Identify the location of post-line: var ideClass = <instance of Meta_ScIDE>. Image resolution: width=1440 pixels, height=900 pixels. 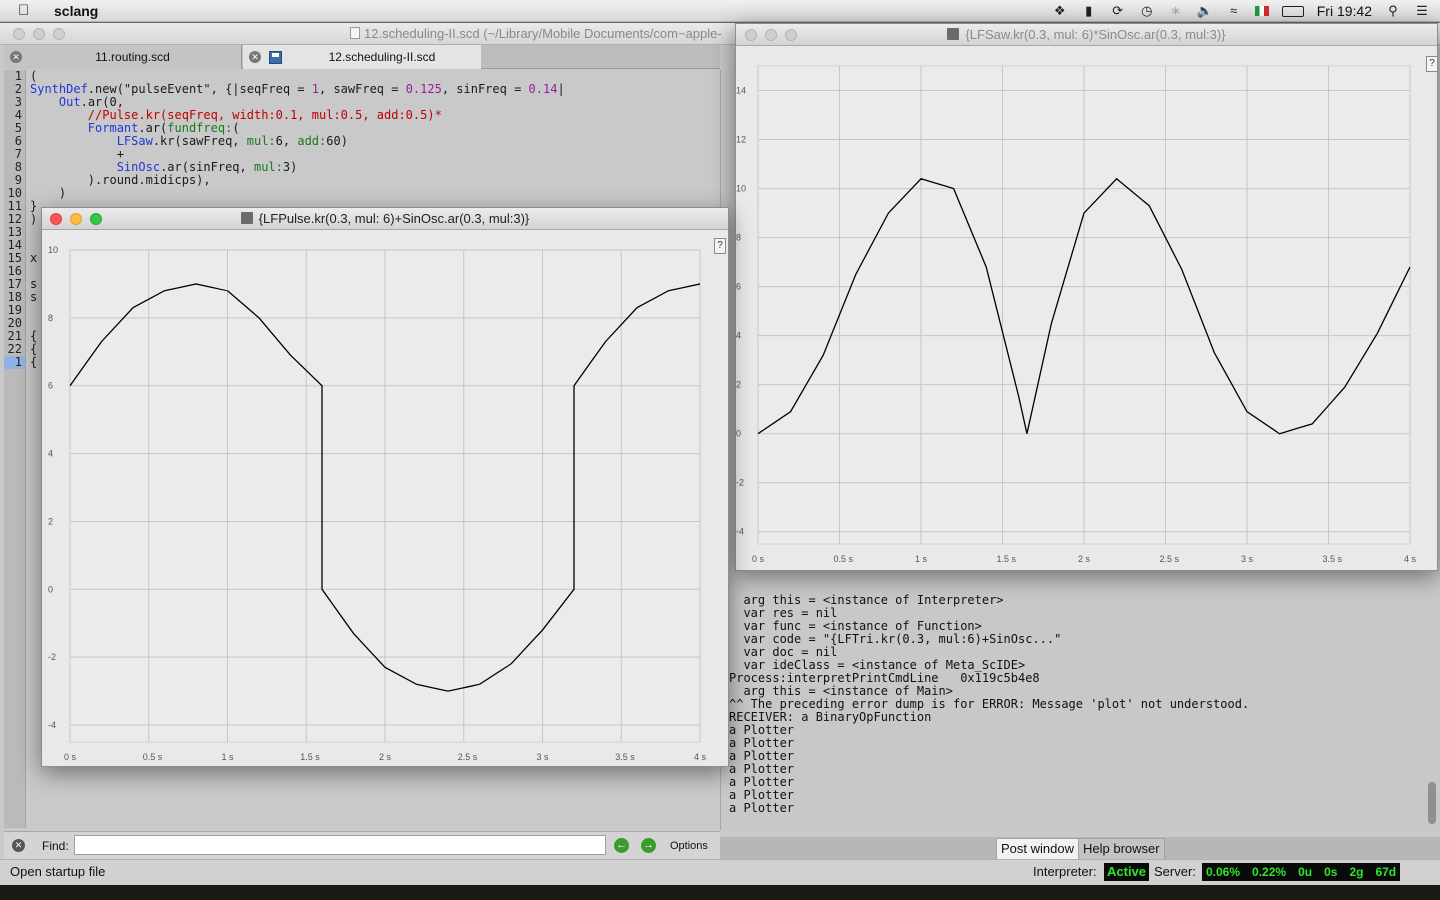
(877, 665).